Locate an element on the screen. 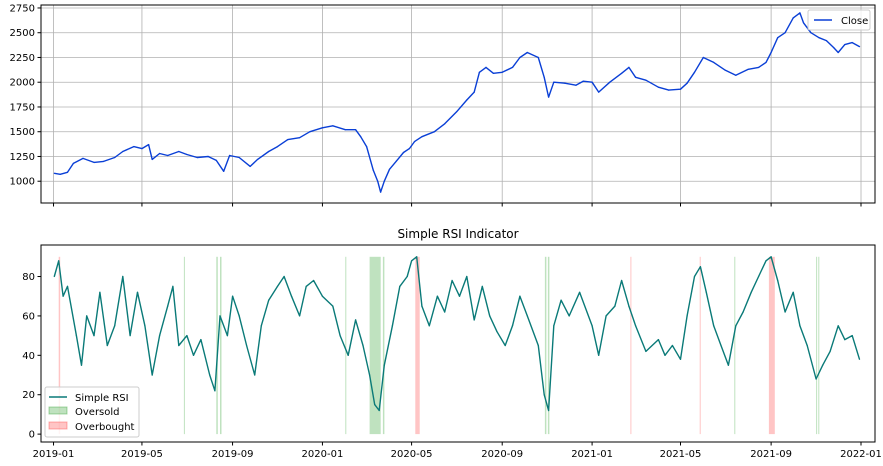 The image size is (883, 466). rsi-legend-swatch-overbought is located at coordinates (58, 425).